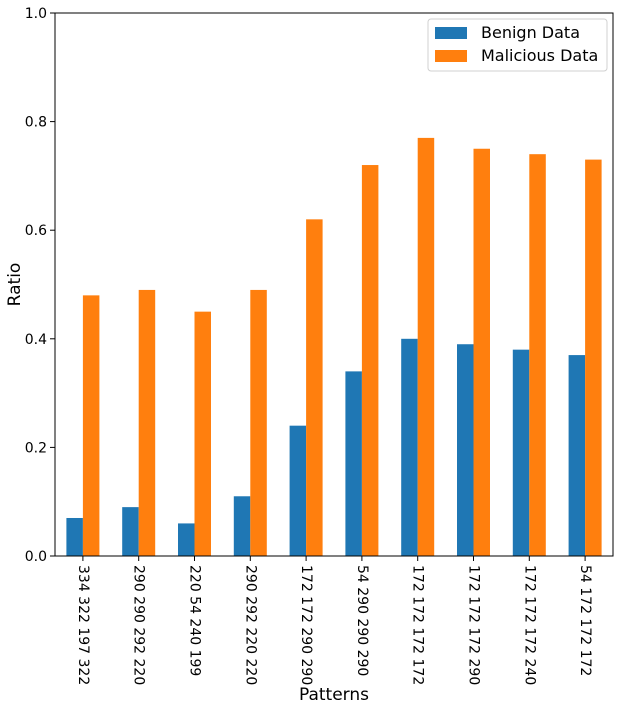 This screenshot has width=620, height=710. I want to click on x-tick-label: 172 172 172 240, so click(529, 625).